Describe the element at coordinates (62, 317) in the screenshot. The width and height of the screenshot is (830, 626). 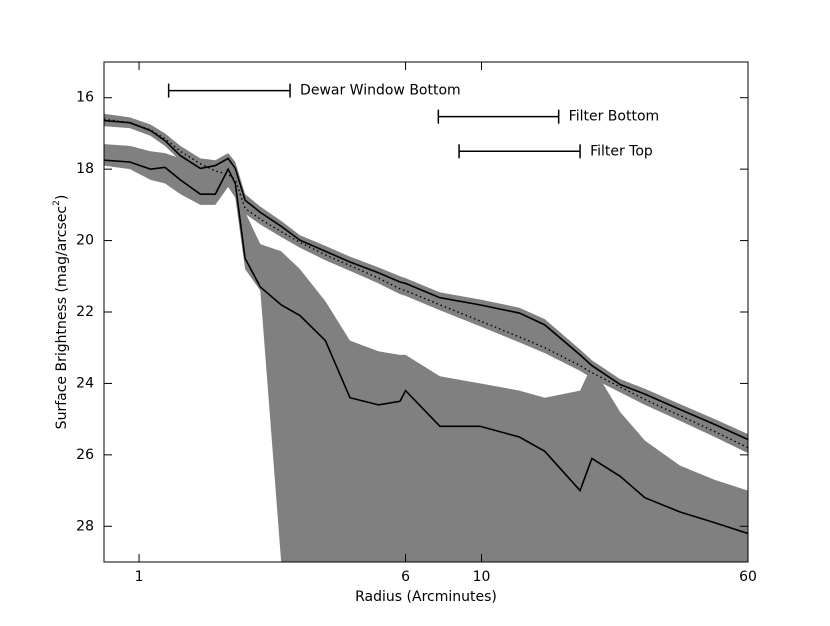
I see `y-label-main: Surface Brightness (mag/arcsec` at that location.